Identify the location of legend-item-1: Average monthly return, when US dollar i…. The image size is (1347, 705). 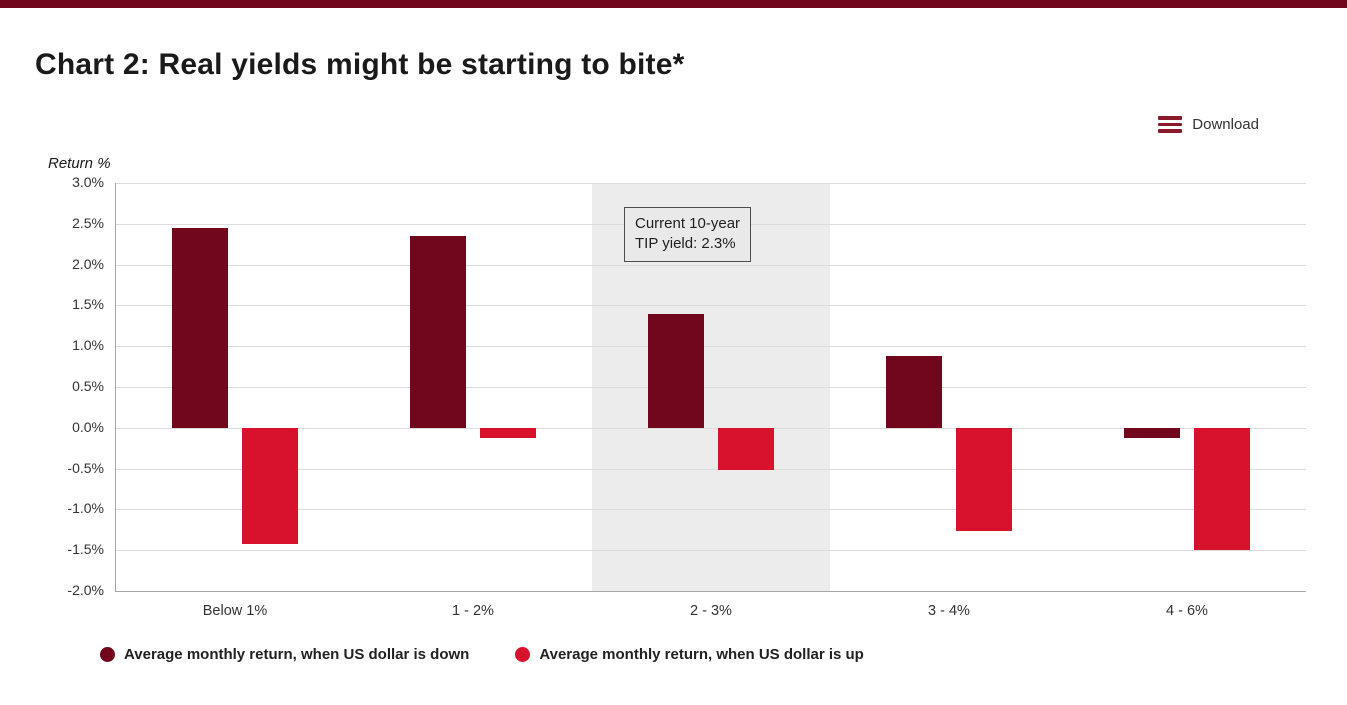
(284, 654).